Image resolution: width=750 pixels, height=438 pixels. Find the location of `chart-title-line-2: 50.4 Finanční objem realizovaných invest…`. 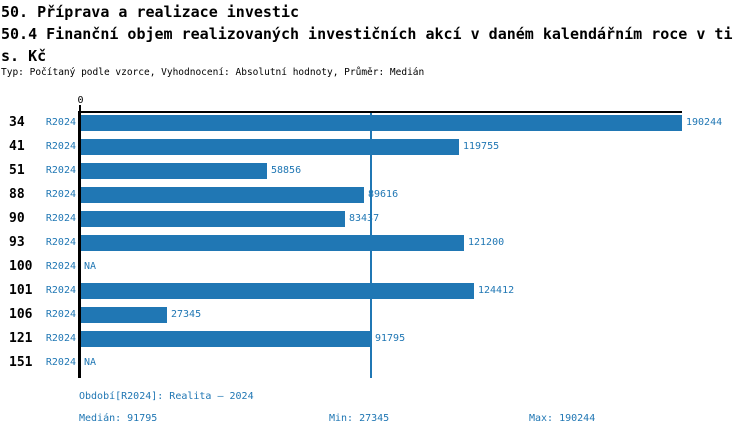

chart-title-line-2: 50.4 Finanční objem realizovaných invest… is located at coordinates (367, 34).